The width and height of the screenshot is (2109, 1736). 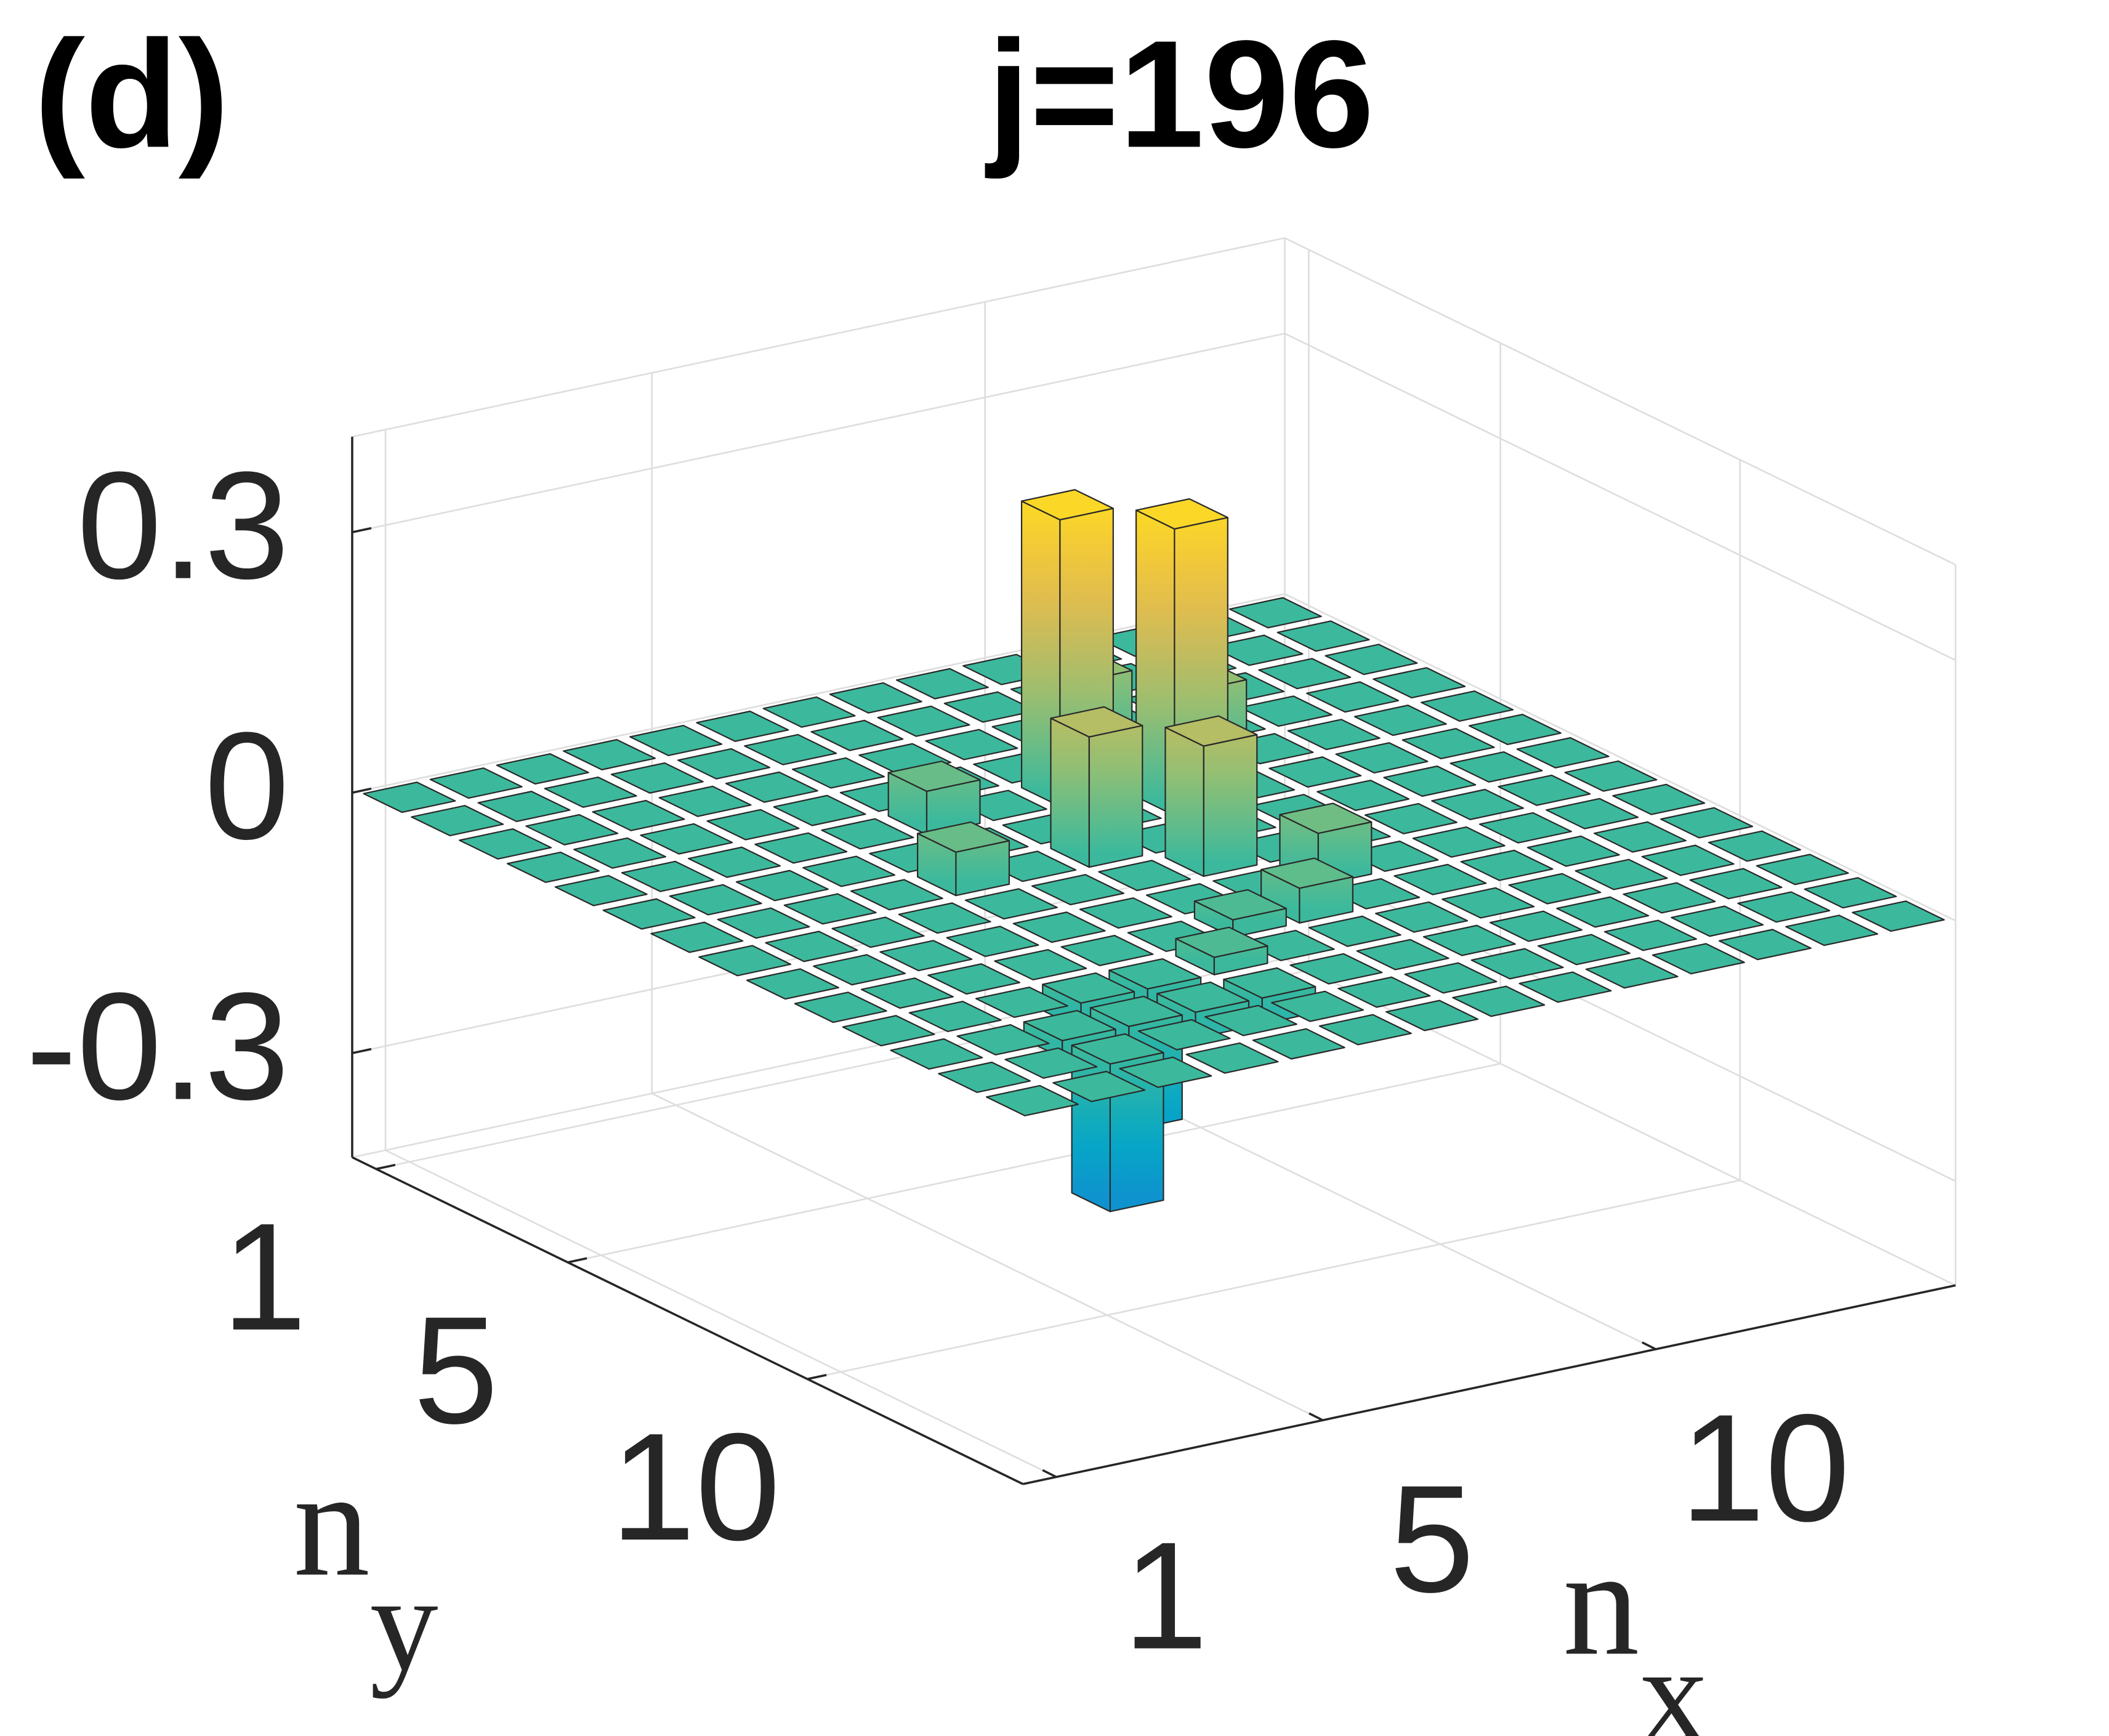 I want to click on x-axis-label-base: n, so click(x=1601, y=1602).